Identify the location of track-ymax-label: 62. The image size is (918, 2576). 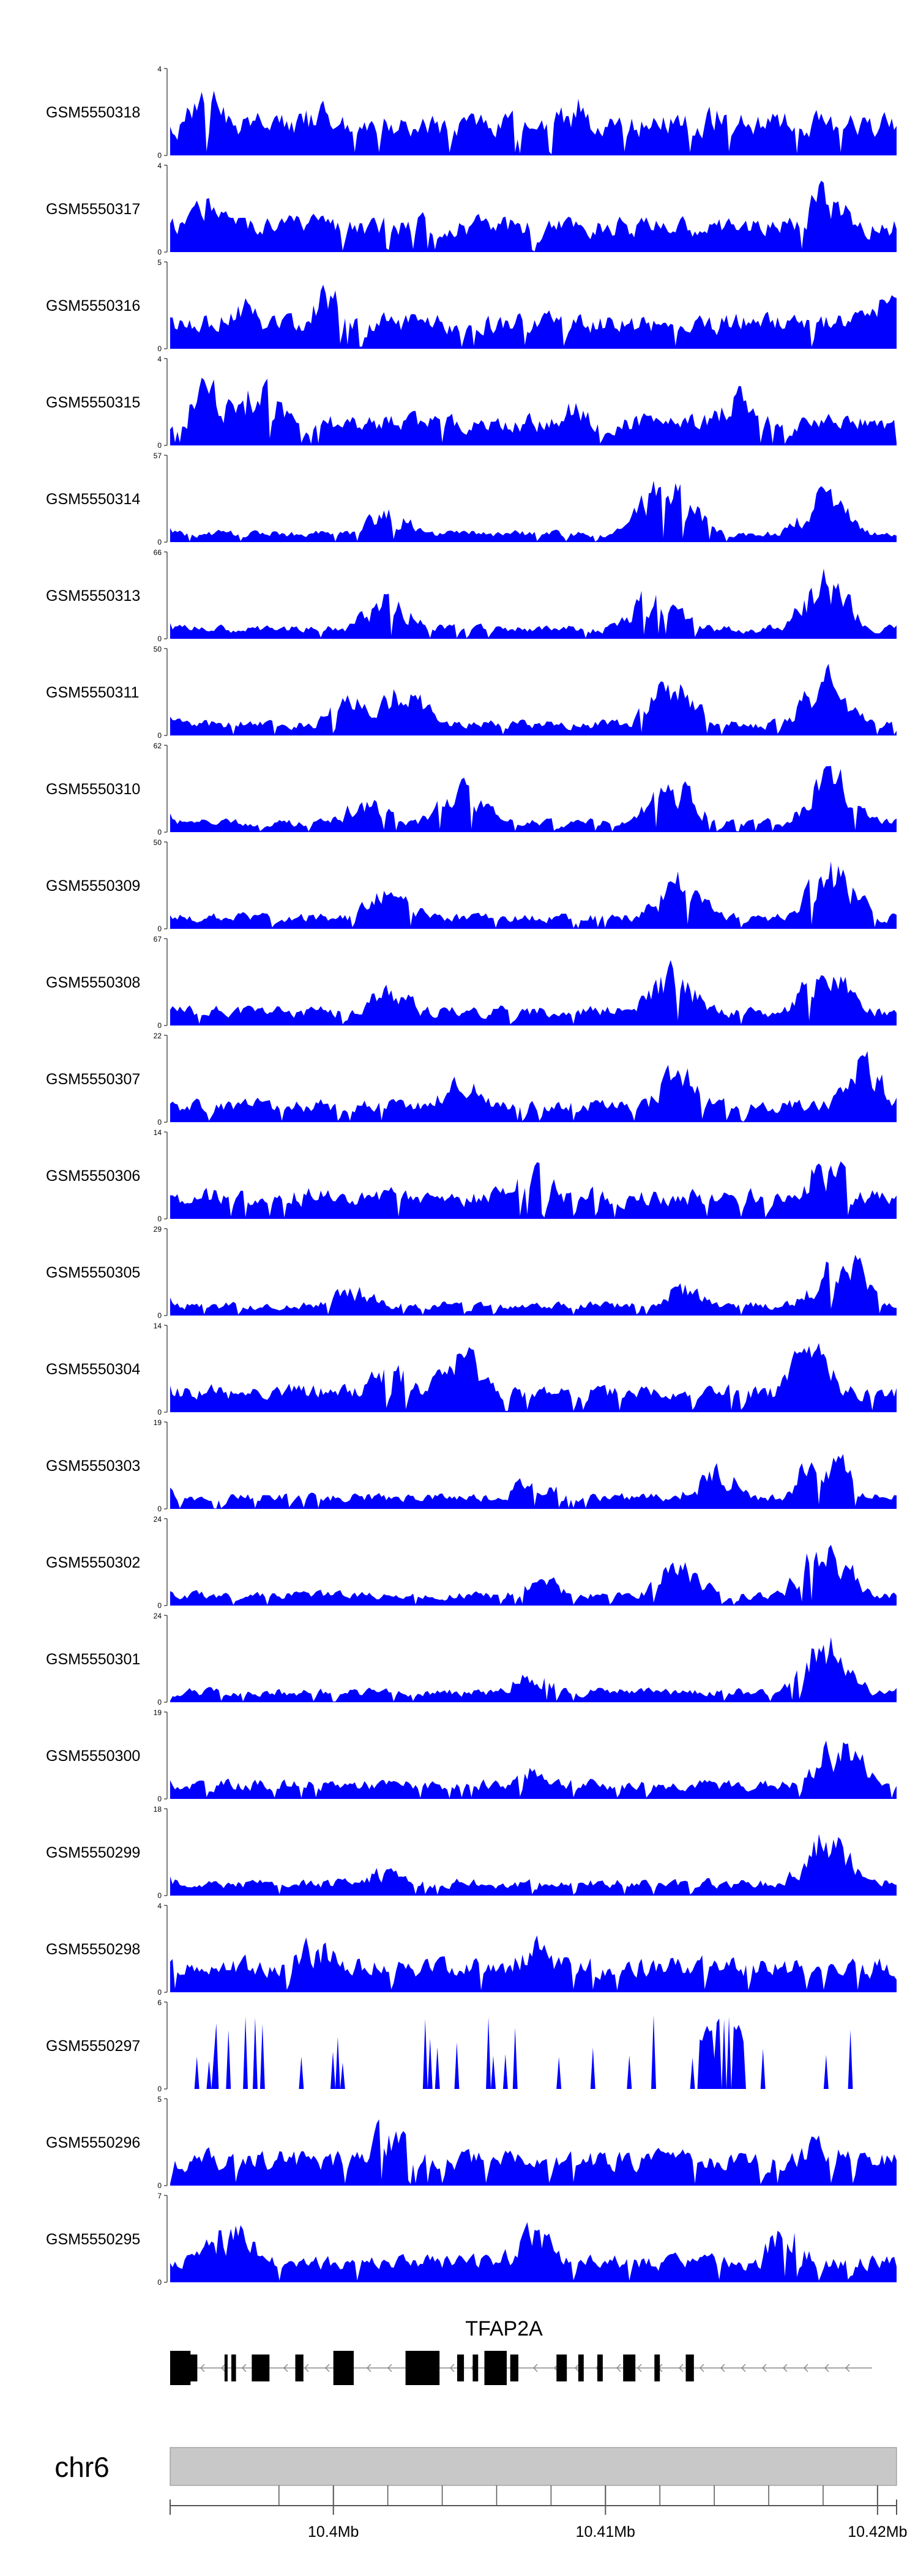
(158, 746).